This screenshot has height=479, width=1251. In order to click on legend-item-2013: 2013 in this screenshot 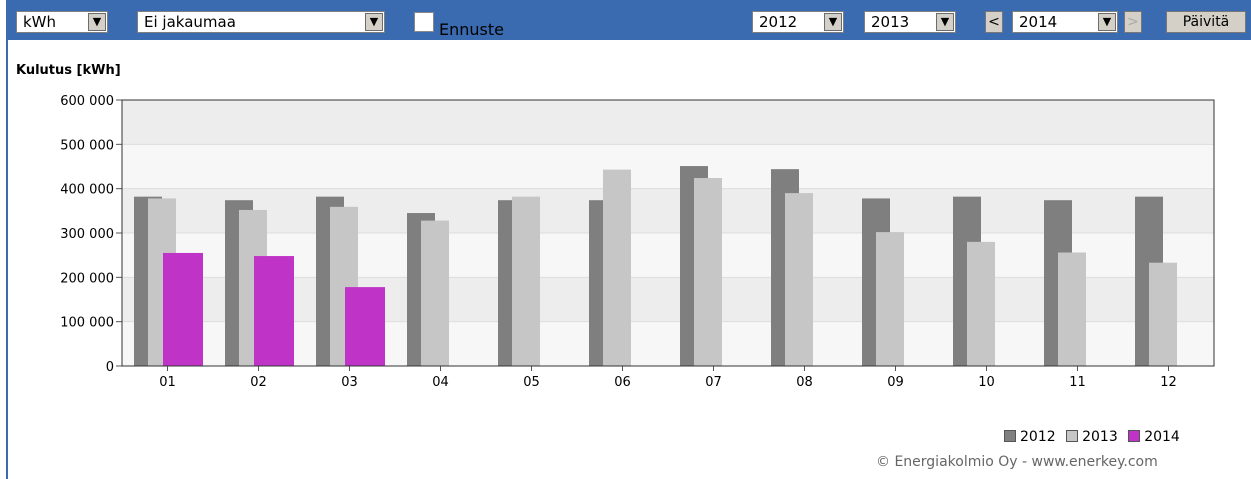, I will do `click(1092, 437)`.